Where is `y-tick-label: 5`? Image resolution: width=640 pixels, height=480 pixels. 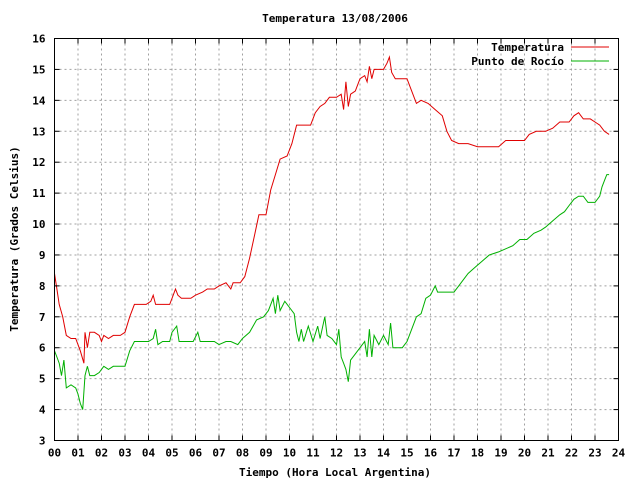 y-tick-label: 5 is located at coordinates (42, 379).